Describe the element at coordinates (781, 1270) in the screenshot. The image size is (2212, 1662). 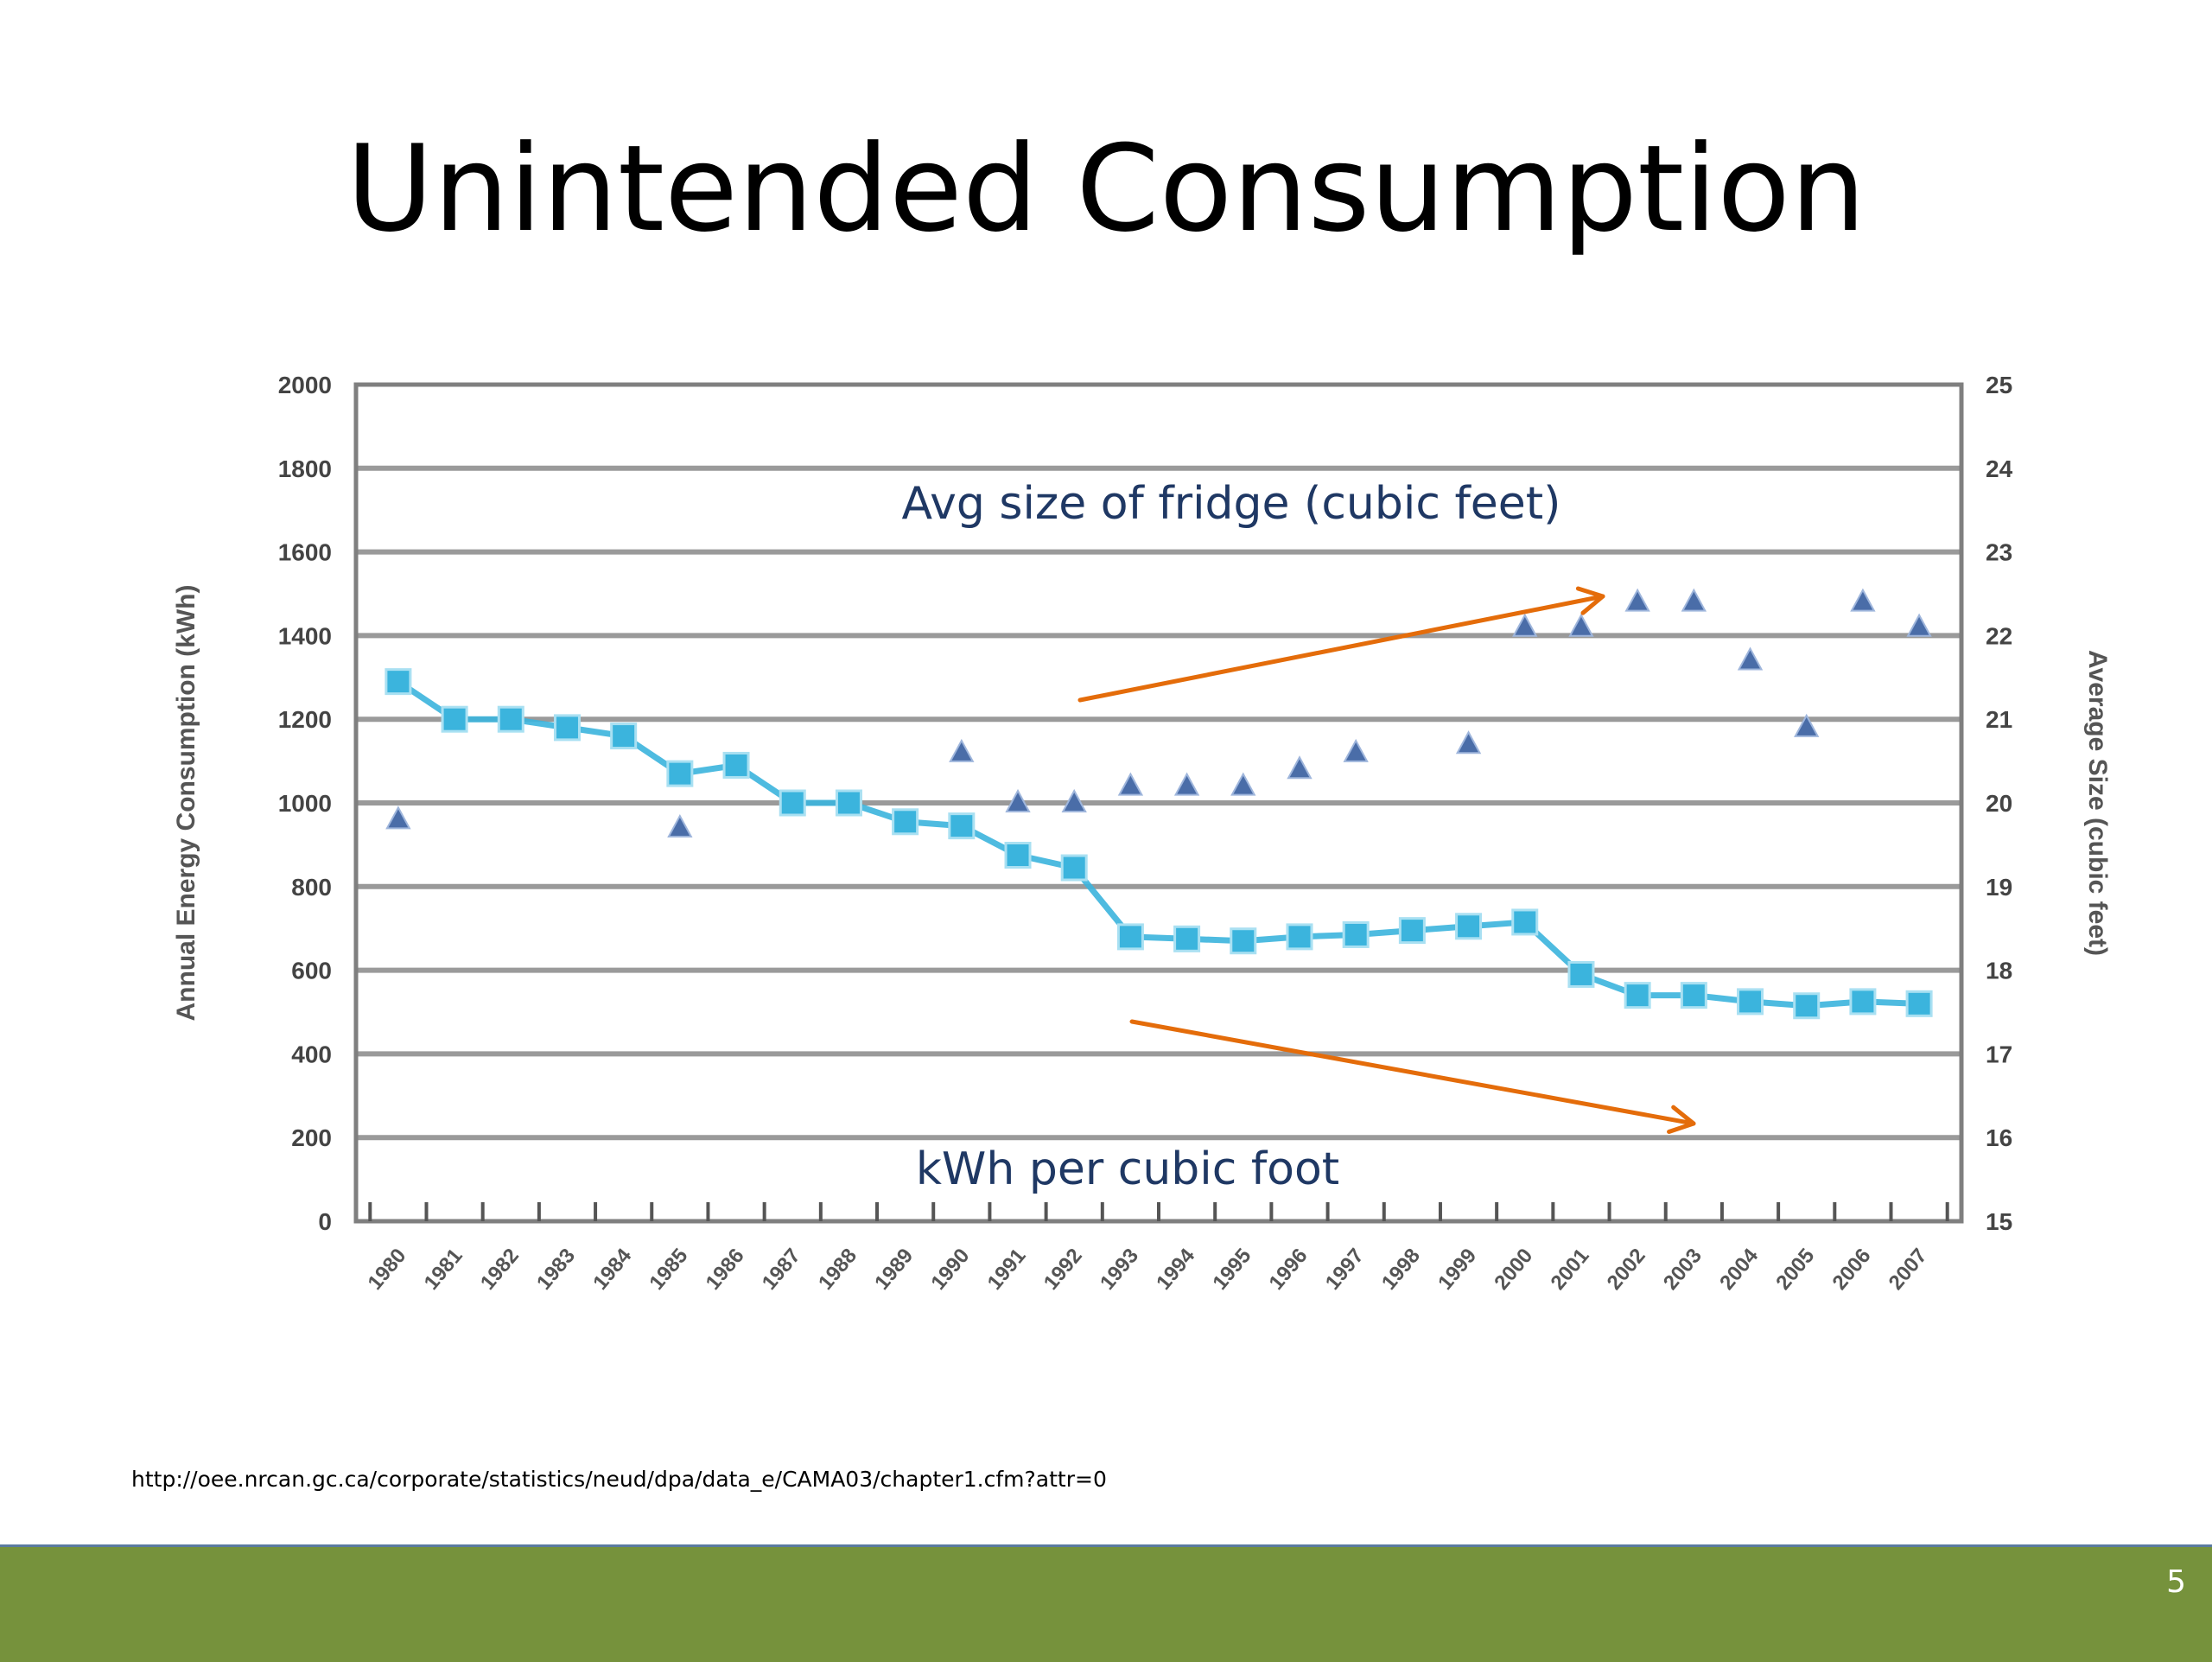
I see `x-tick-label: 1987` at that location.